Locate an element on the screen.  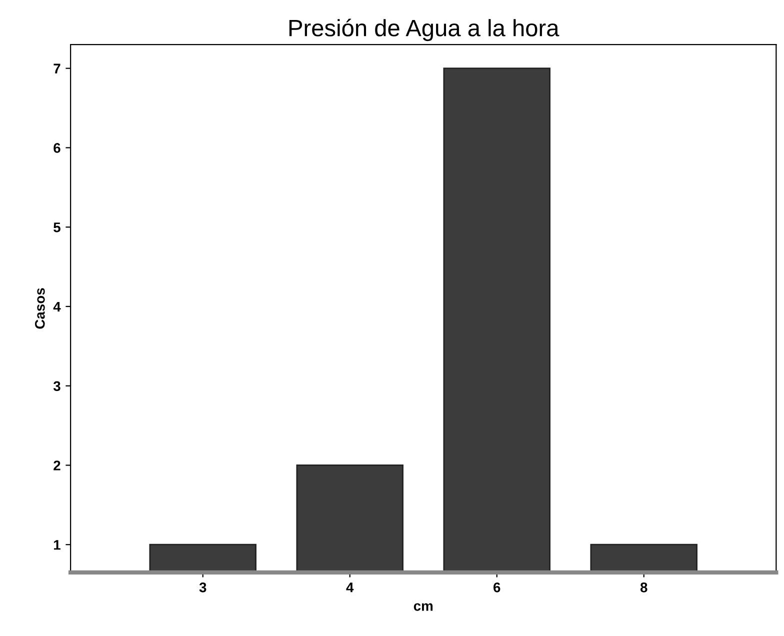
y-tick-label: 6 is located at coordinates (57, 148).